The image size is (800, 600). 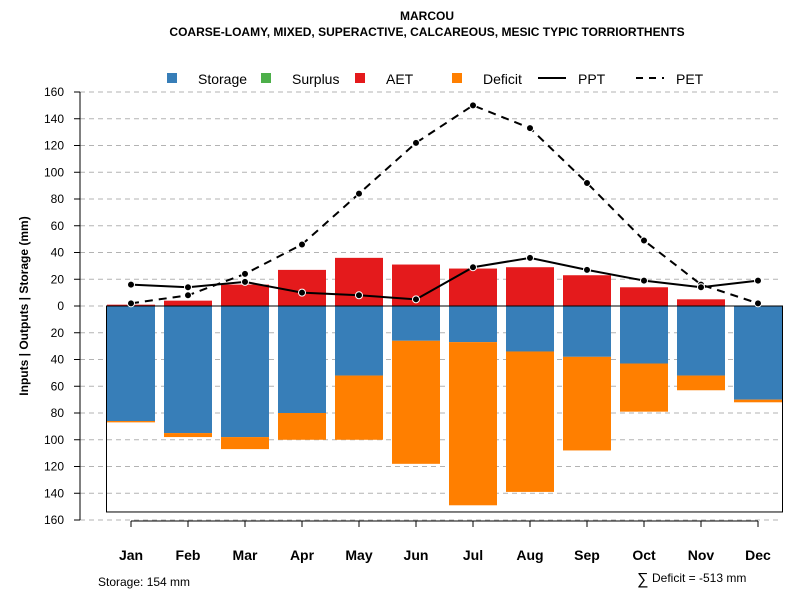 I want to click on ppt-point-may, so click(x=359, y=295).